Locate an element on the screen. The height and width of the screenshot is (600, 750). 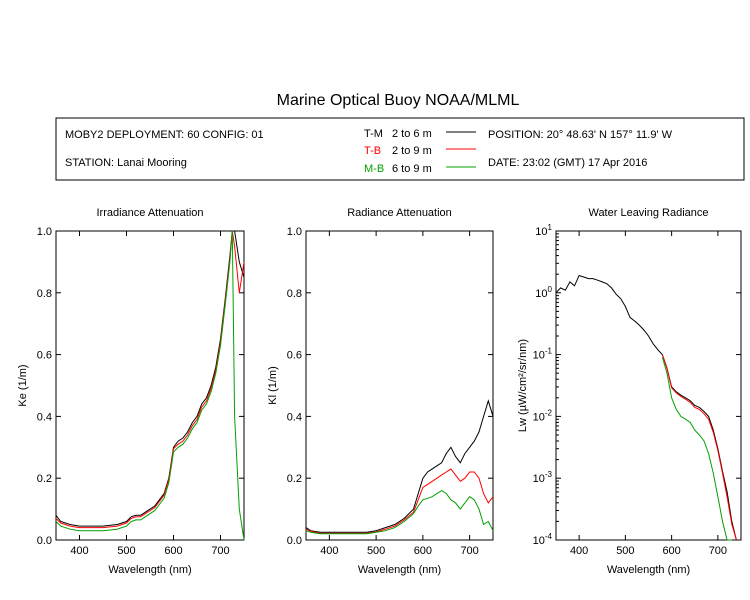
legend-range-m-b: 6 to 9 m is located at coordinates (412, 169).